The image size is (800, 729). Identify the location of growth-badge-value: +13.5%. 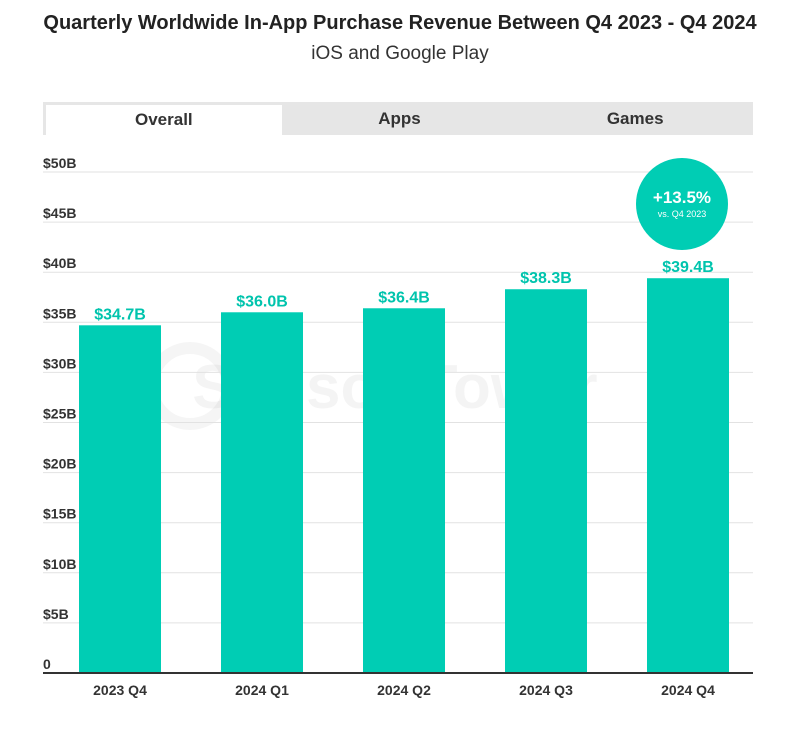
(682, 197).